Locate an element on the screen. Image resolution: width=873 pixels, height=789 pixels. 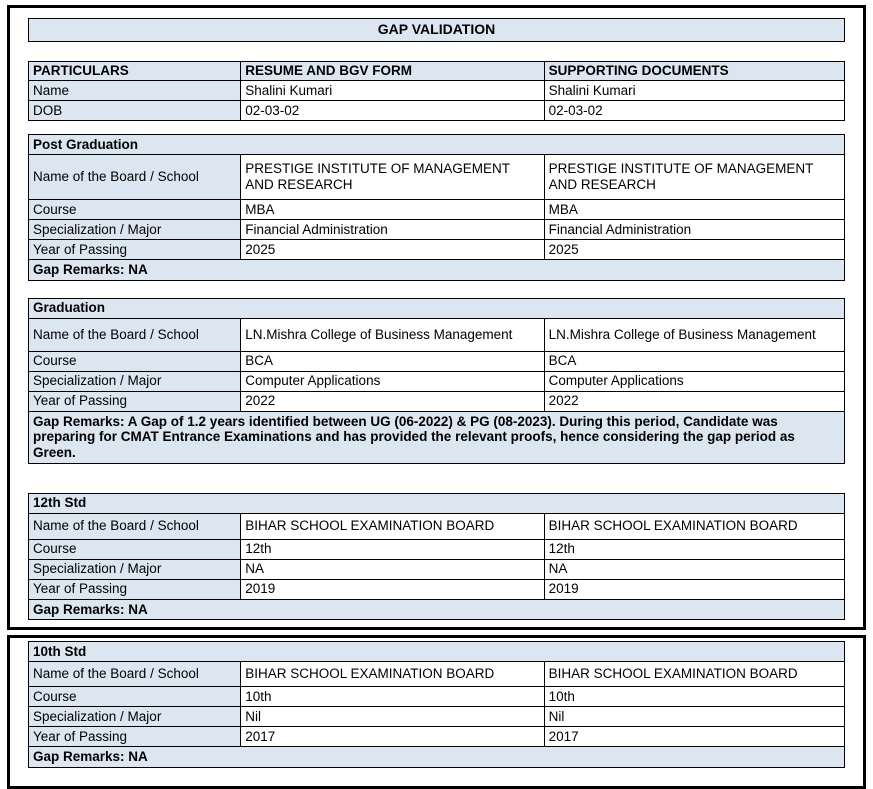
supporting-value-cell: 2017 is located at coordinates (694, 737).